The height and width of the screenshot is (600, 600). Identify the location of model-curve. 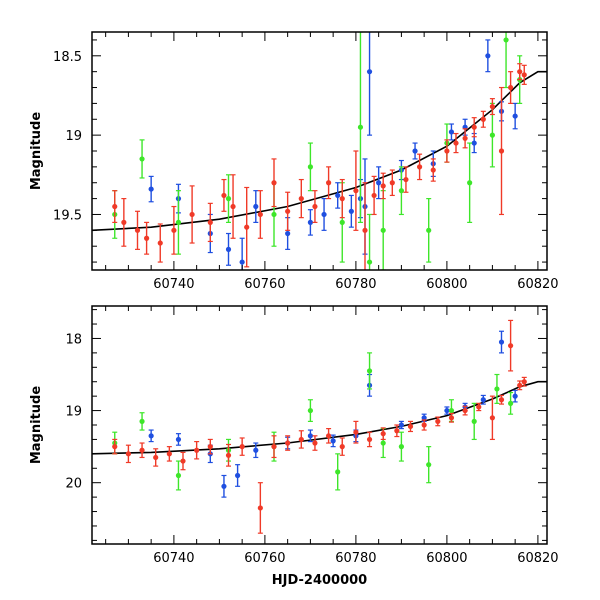
(319, 417).